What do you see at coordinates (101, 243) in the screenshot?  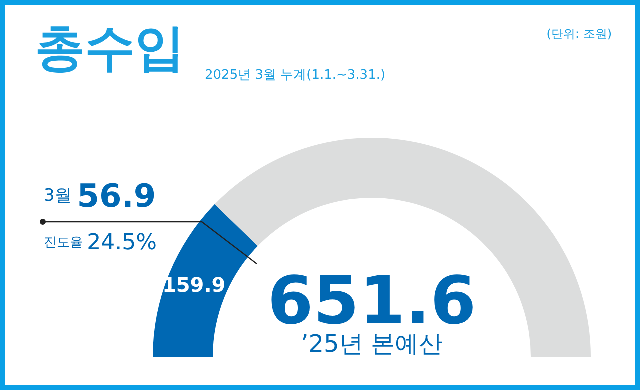 I see `text: 진도율 24.5%` at bounding box center [101, 243].